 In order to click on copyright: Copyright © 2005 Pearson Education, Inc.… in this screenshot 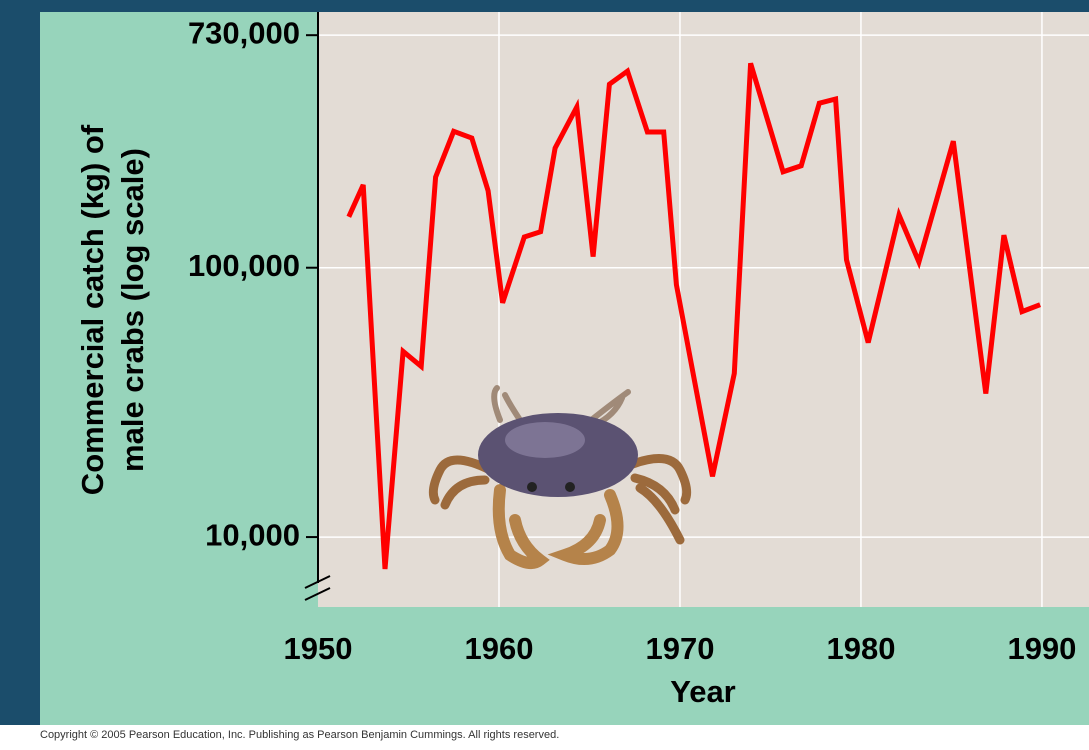, I will do `click(299, 735)`.